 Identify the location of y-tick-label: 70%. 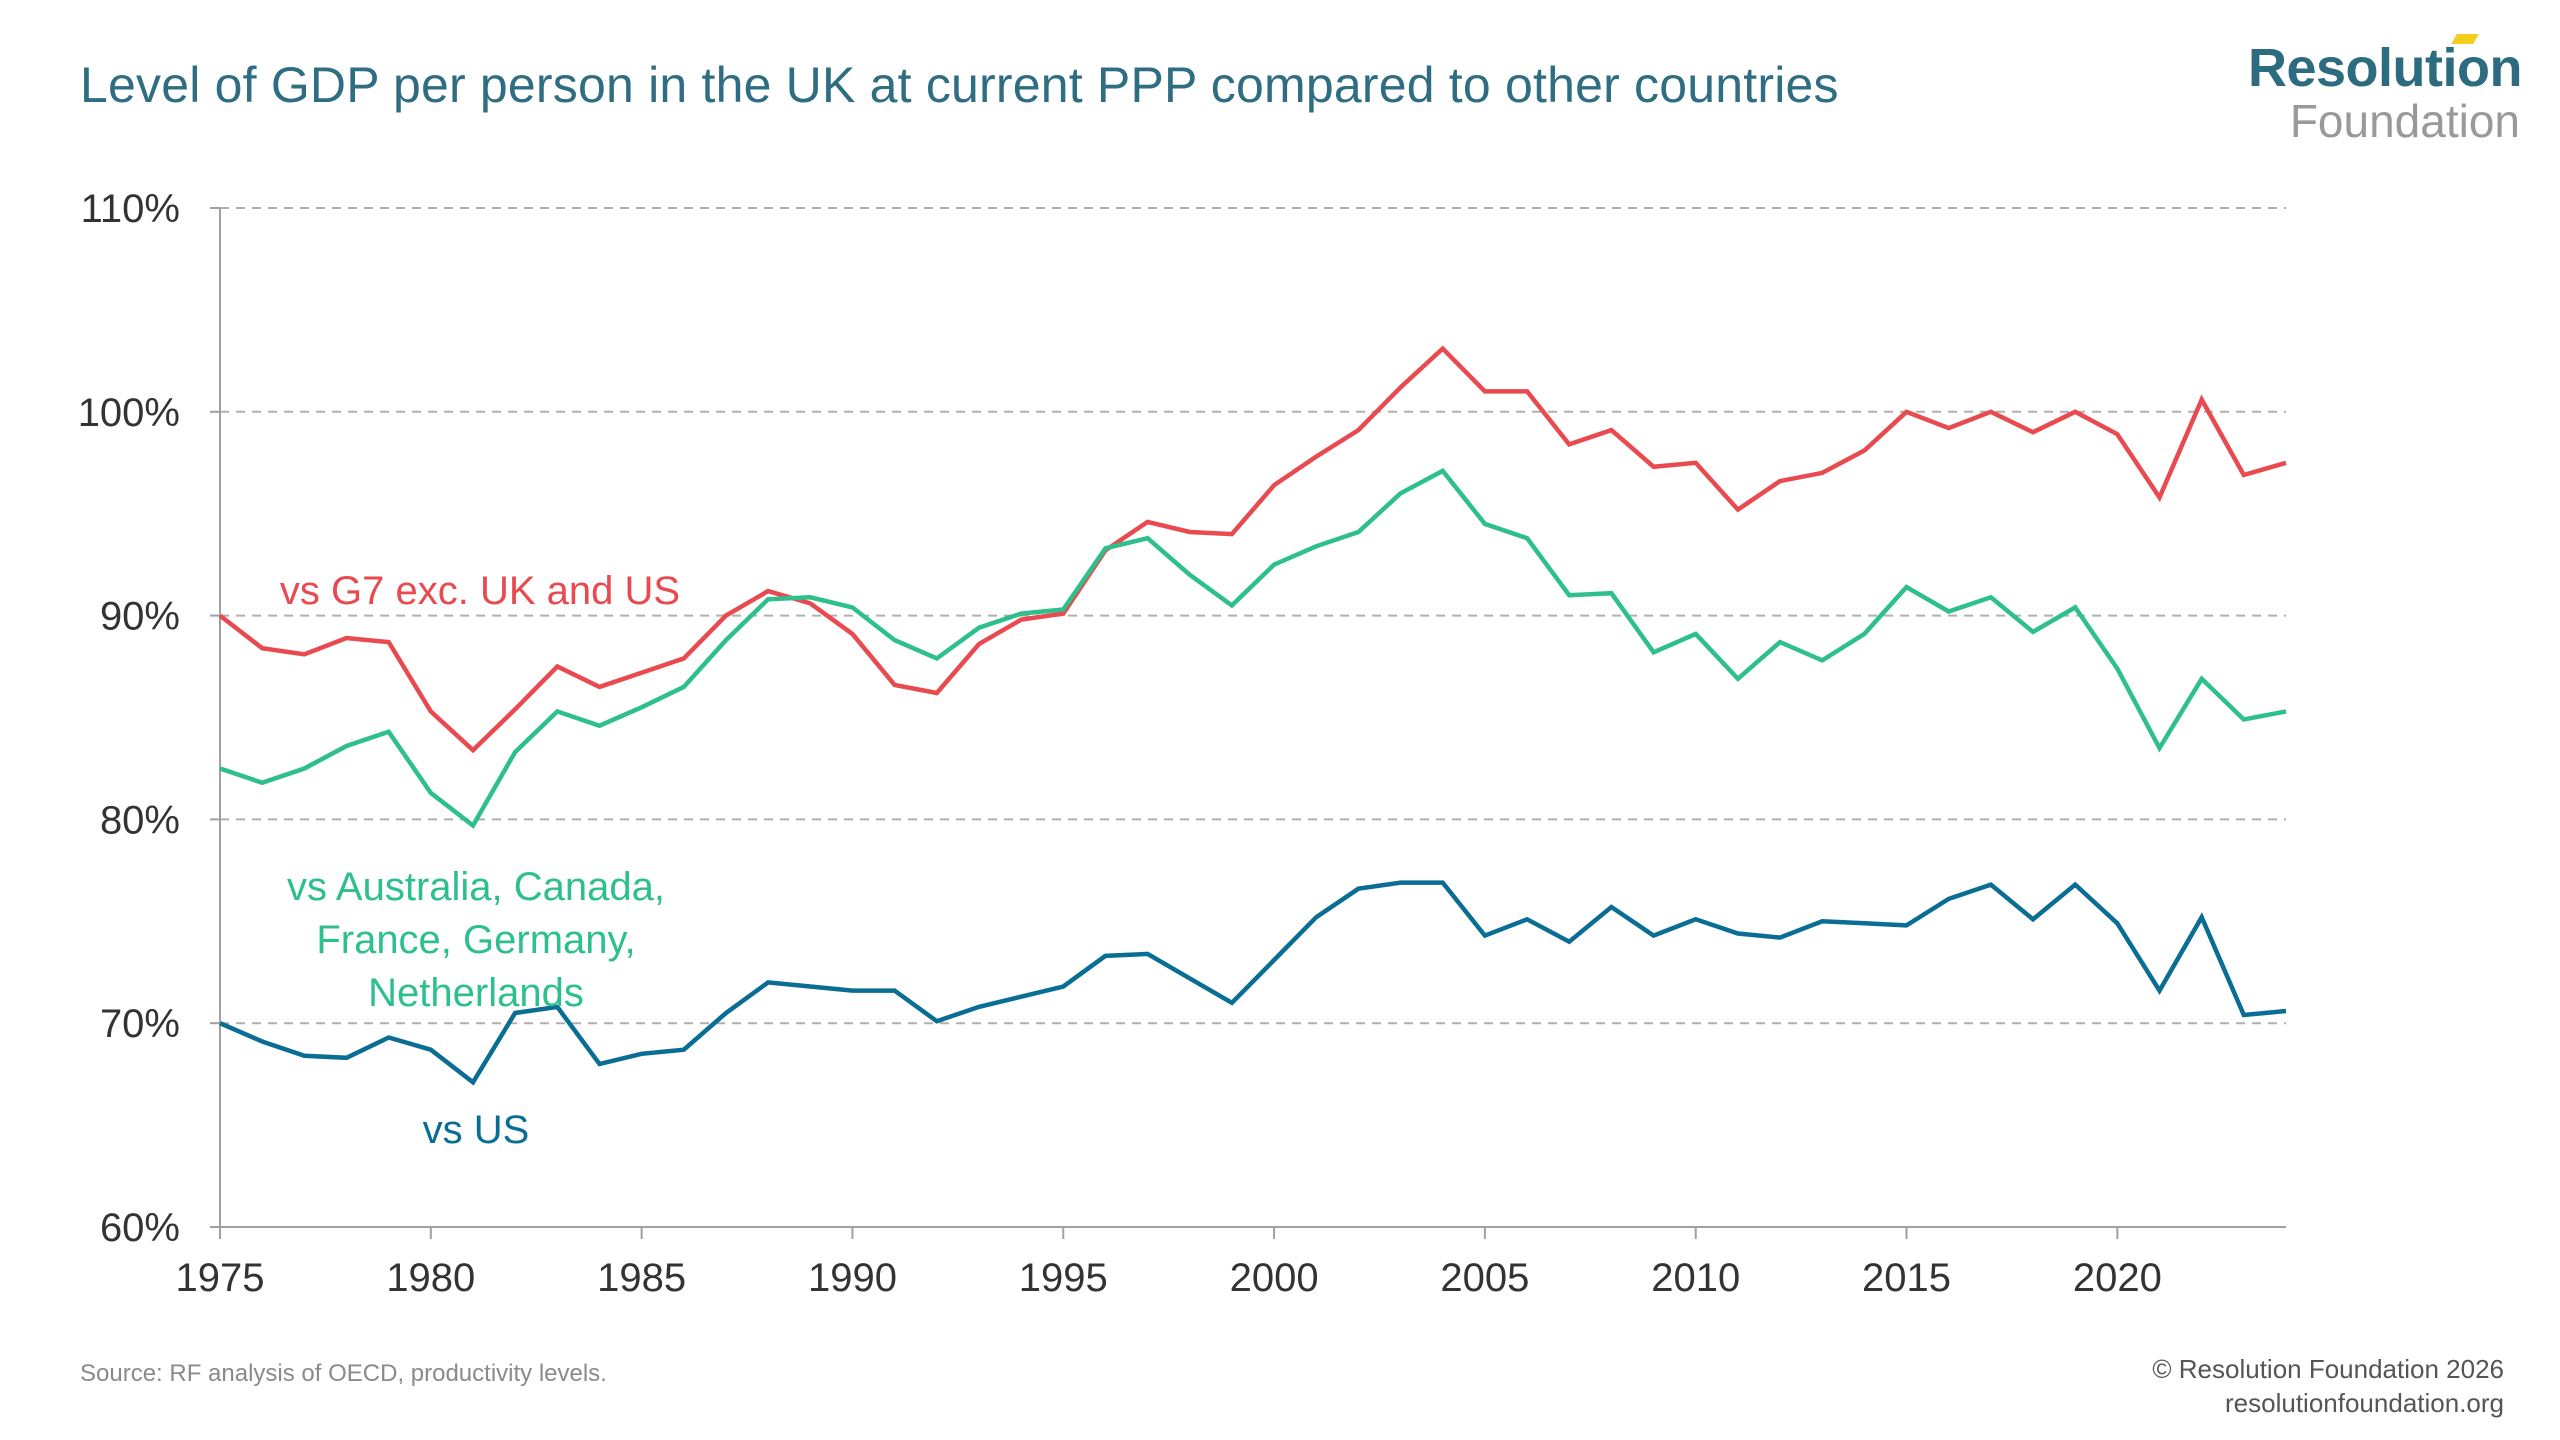
(140, 1024).